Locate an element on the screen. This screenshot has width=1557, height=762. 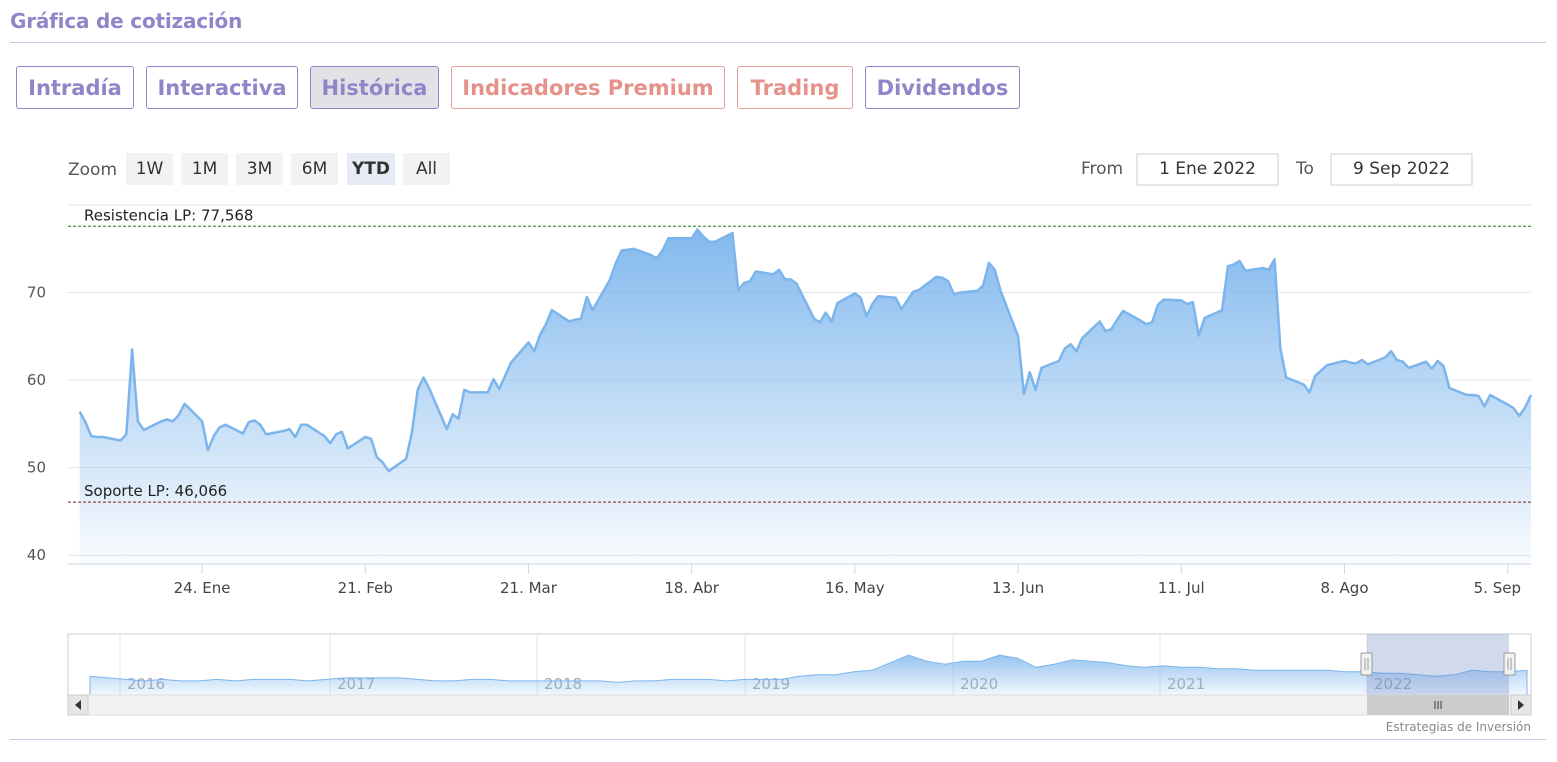
tab-trading: Trading is located at coordinates (795, 87).